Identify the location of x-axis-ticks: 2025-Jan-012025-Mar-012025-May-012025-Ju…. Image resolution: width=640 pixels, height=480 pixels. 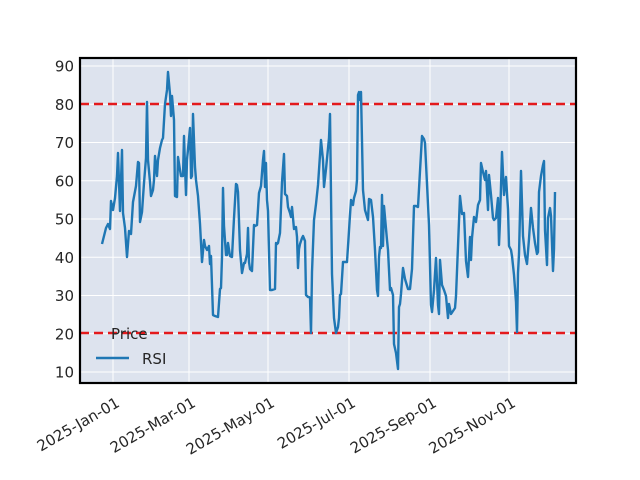
(276, 426).